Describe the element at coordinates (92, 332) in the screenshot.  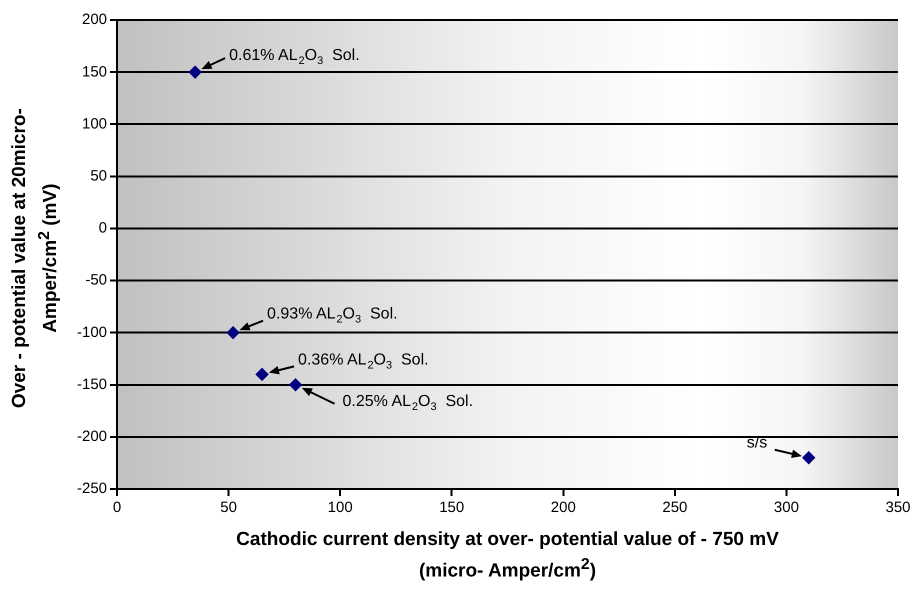
I see `y-tick-label: -100` at that location.